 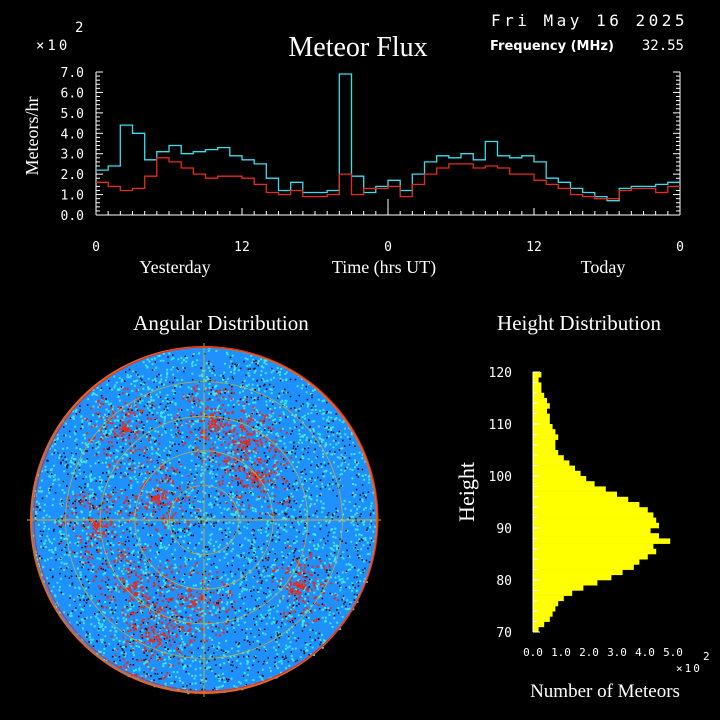 What do you see at coordinates (388, 137) in the screenshot?
I see `flux-series-cyan` at bounding box center [388, 137].